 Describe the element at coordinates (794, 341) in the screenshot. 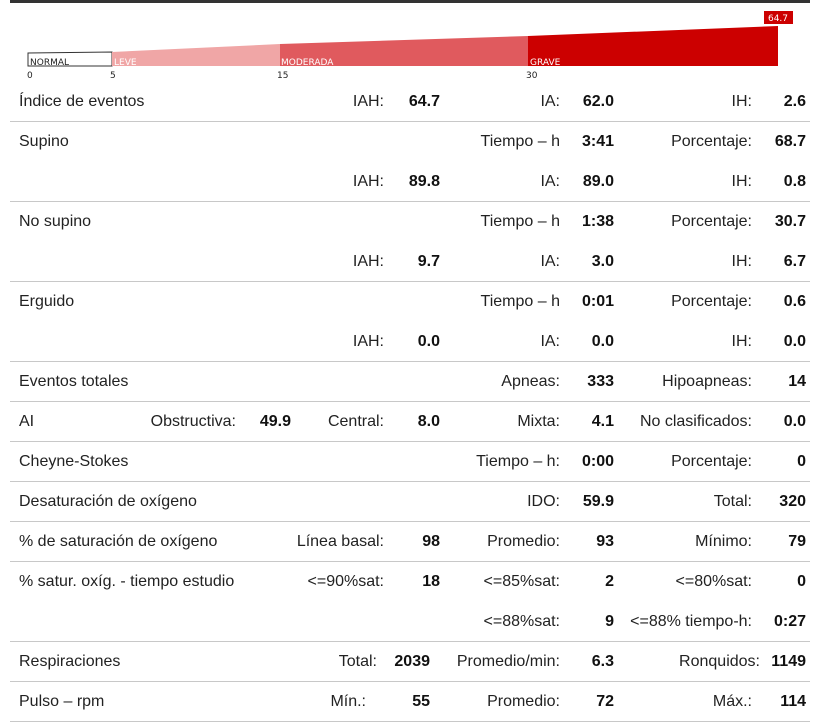

I see `ih-value: 0.0` at that location.